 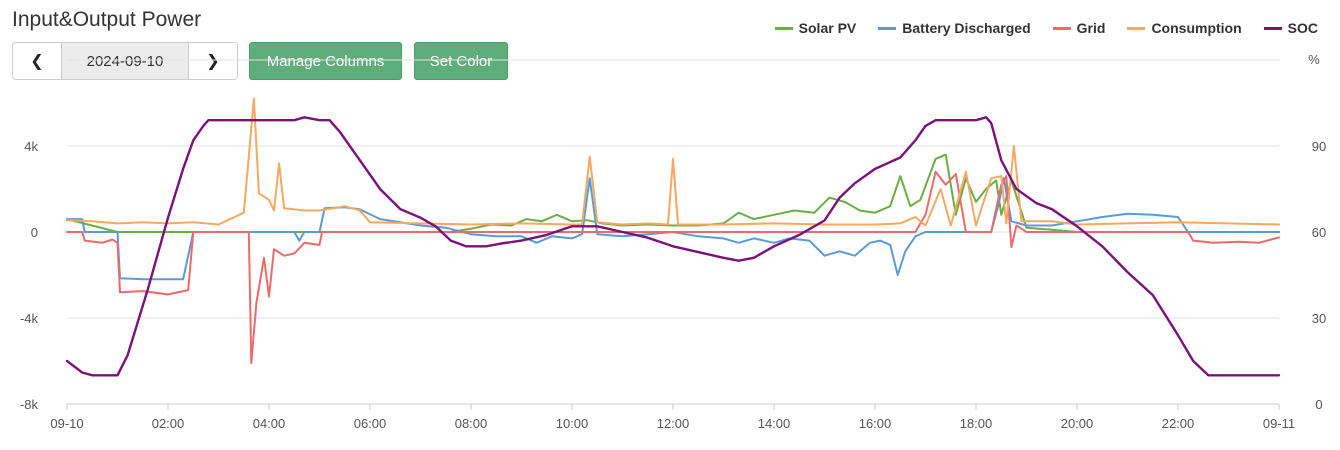 What do you see at coordinates (269, 423) in the screenshot?
I see `x-tick-label: 04:00` at bounding box center [269, 423].